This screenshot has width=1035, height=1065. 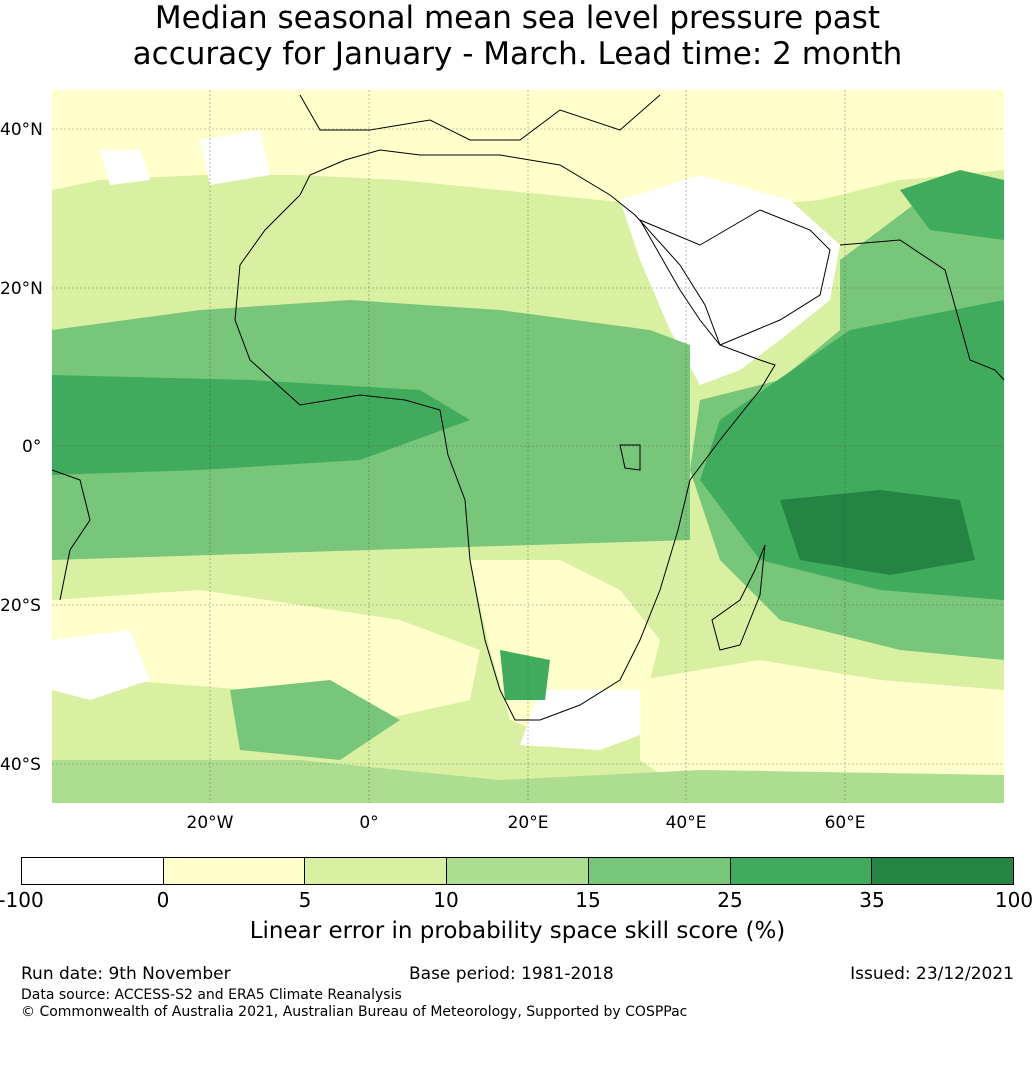 I want to click on coastline-madagascar, so click(x=738, y=597).